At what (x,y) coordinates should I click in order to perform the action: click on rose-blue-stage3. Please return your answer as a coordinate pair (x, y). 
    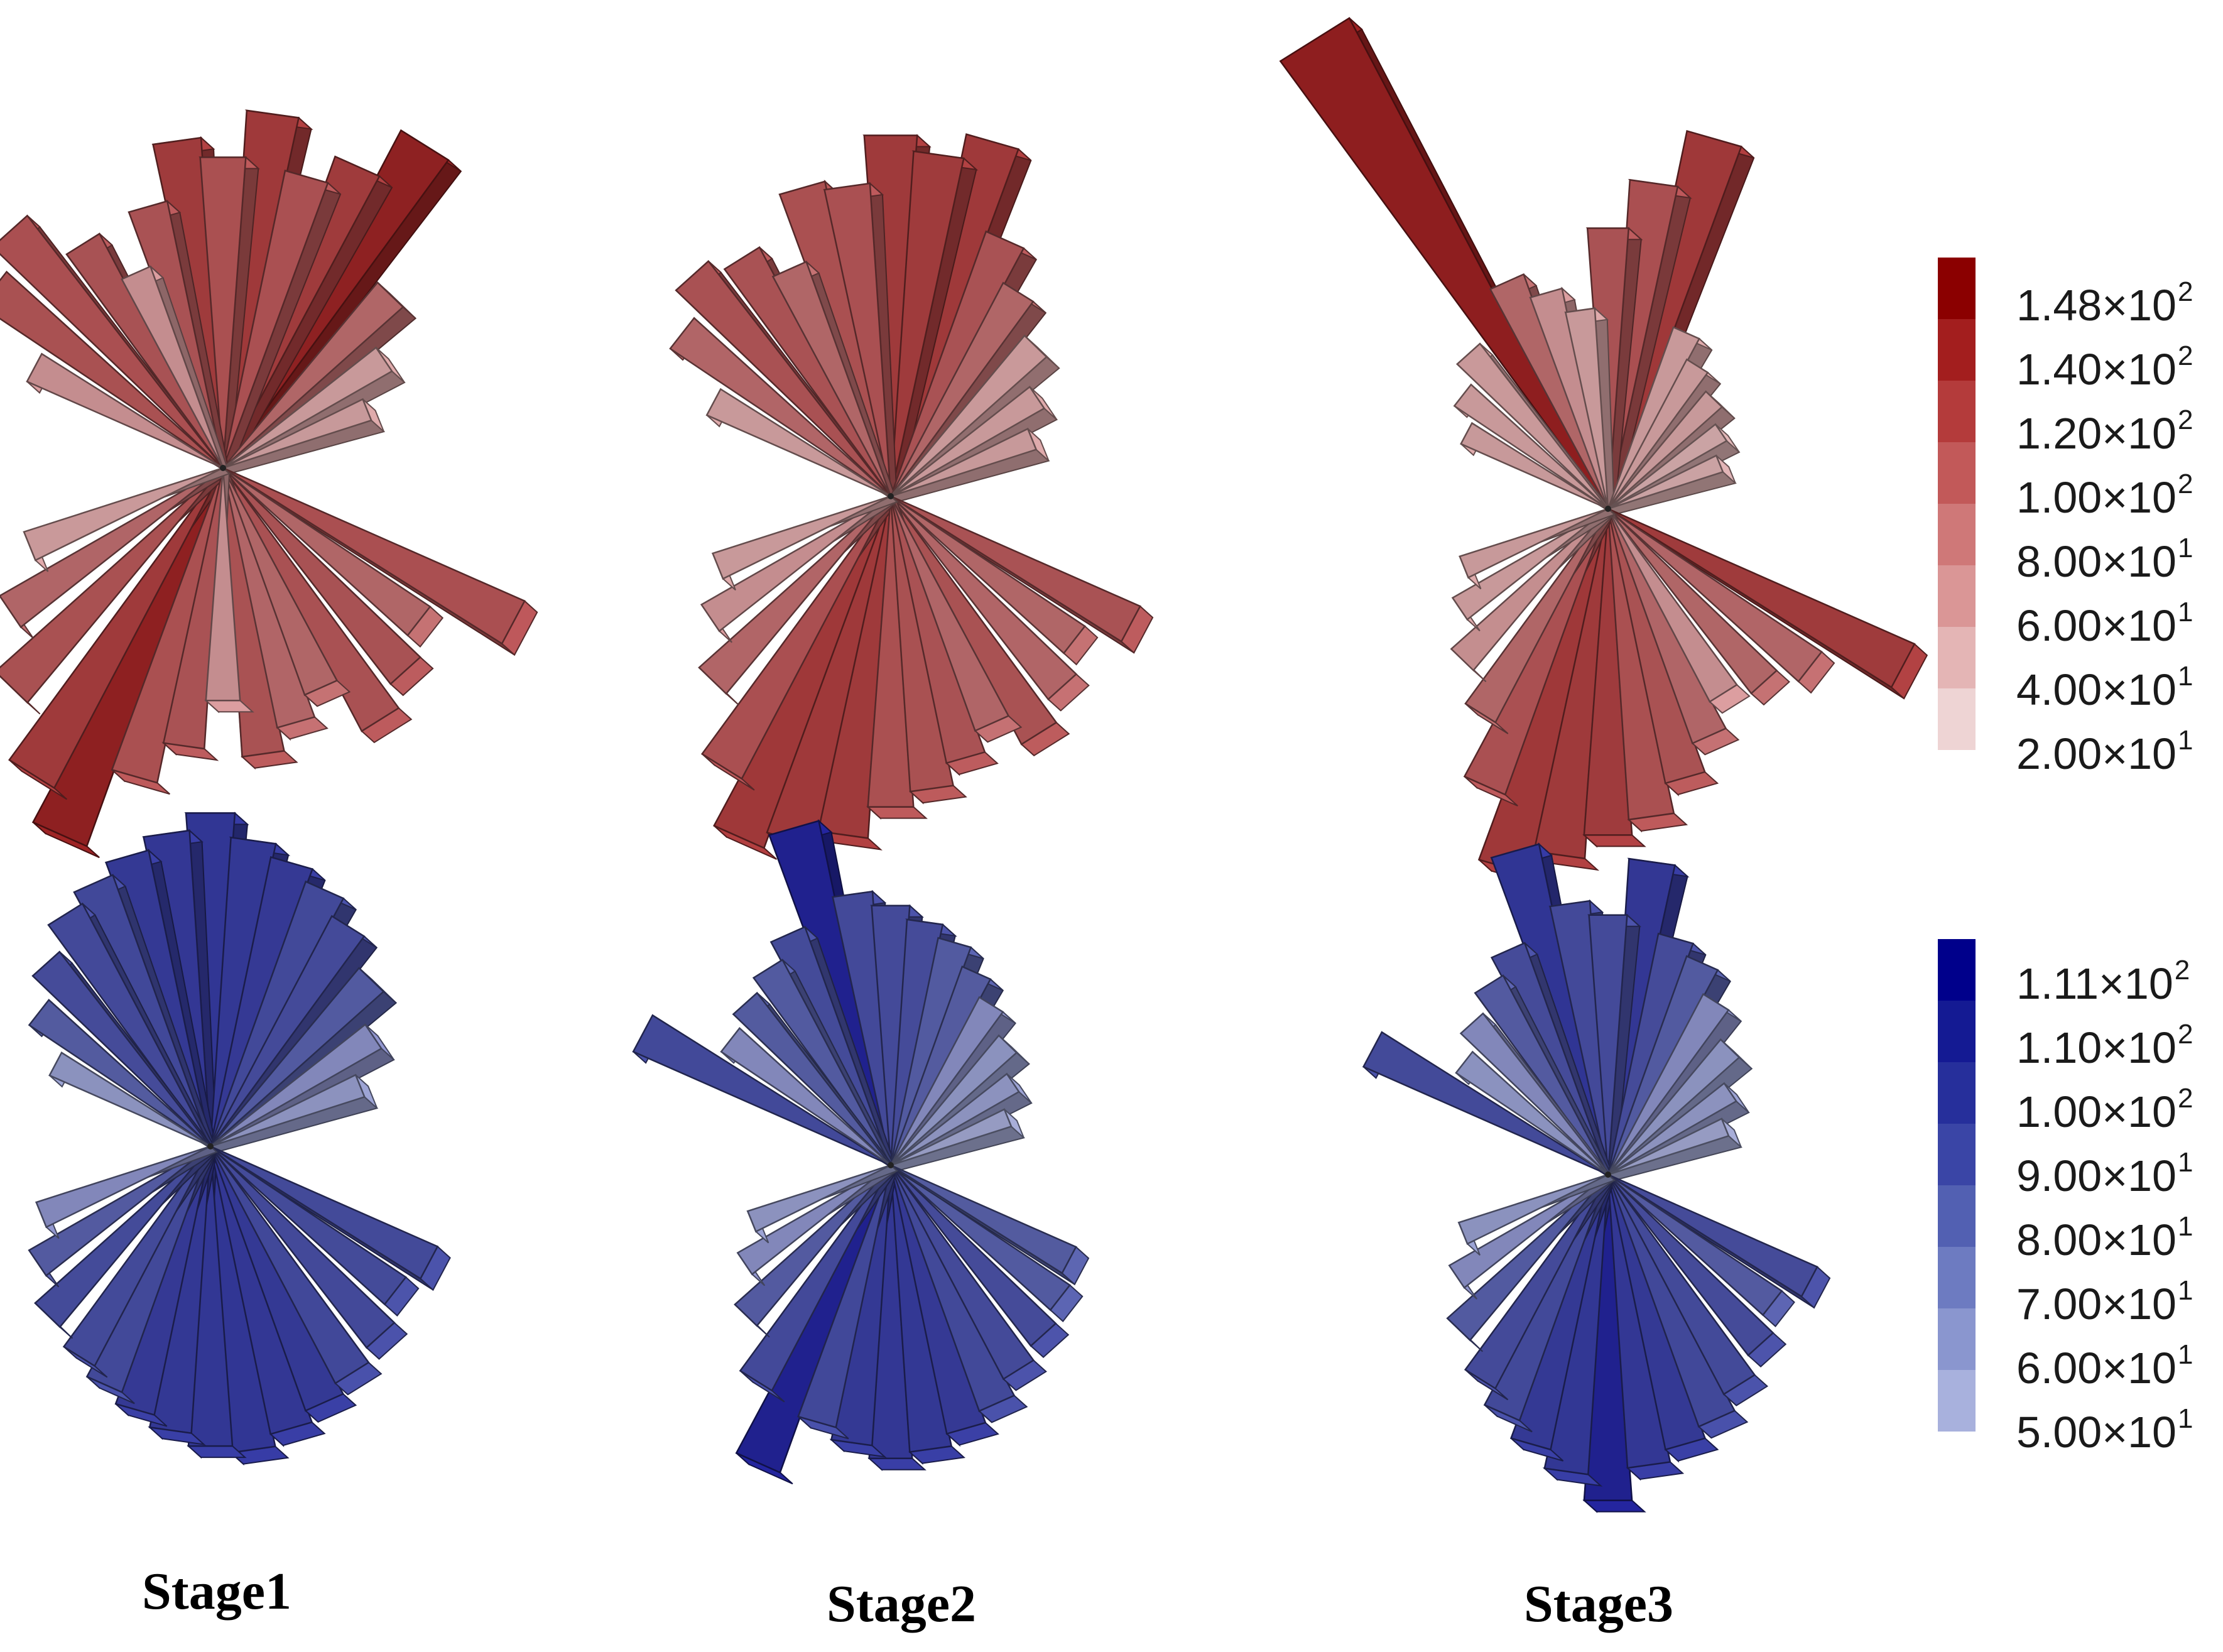
    Looking at the image, I should click on (1596, 1177).